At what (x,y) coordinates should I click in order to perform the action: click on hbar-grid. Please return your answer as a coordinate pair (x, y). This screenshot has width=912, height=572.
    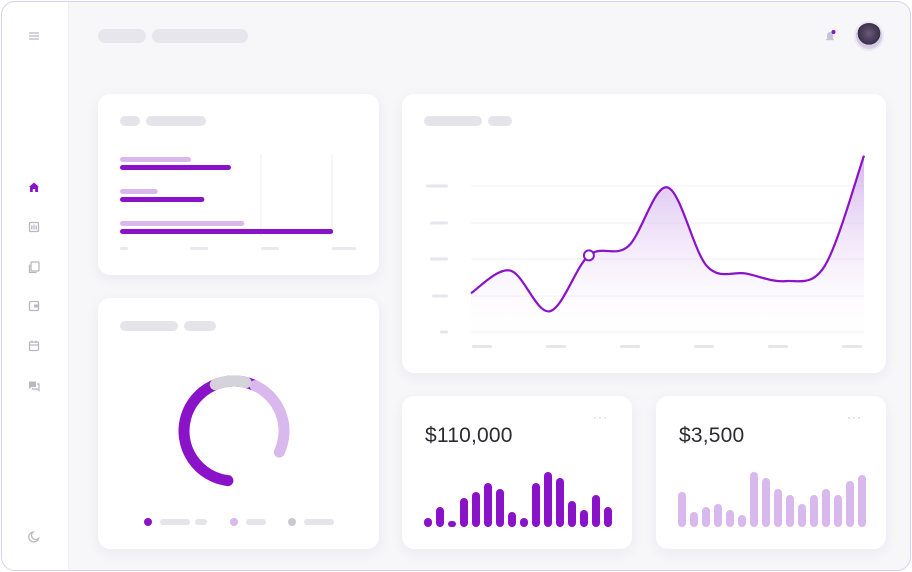
    Looking at the image, I should click on (238, 202).